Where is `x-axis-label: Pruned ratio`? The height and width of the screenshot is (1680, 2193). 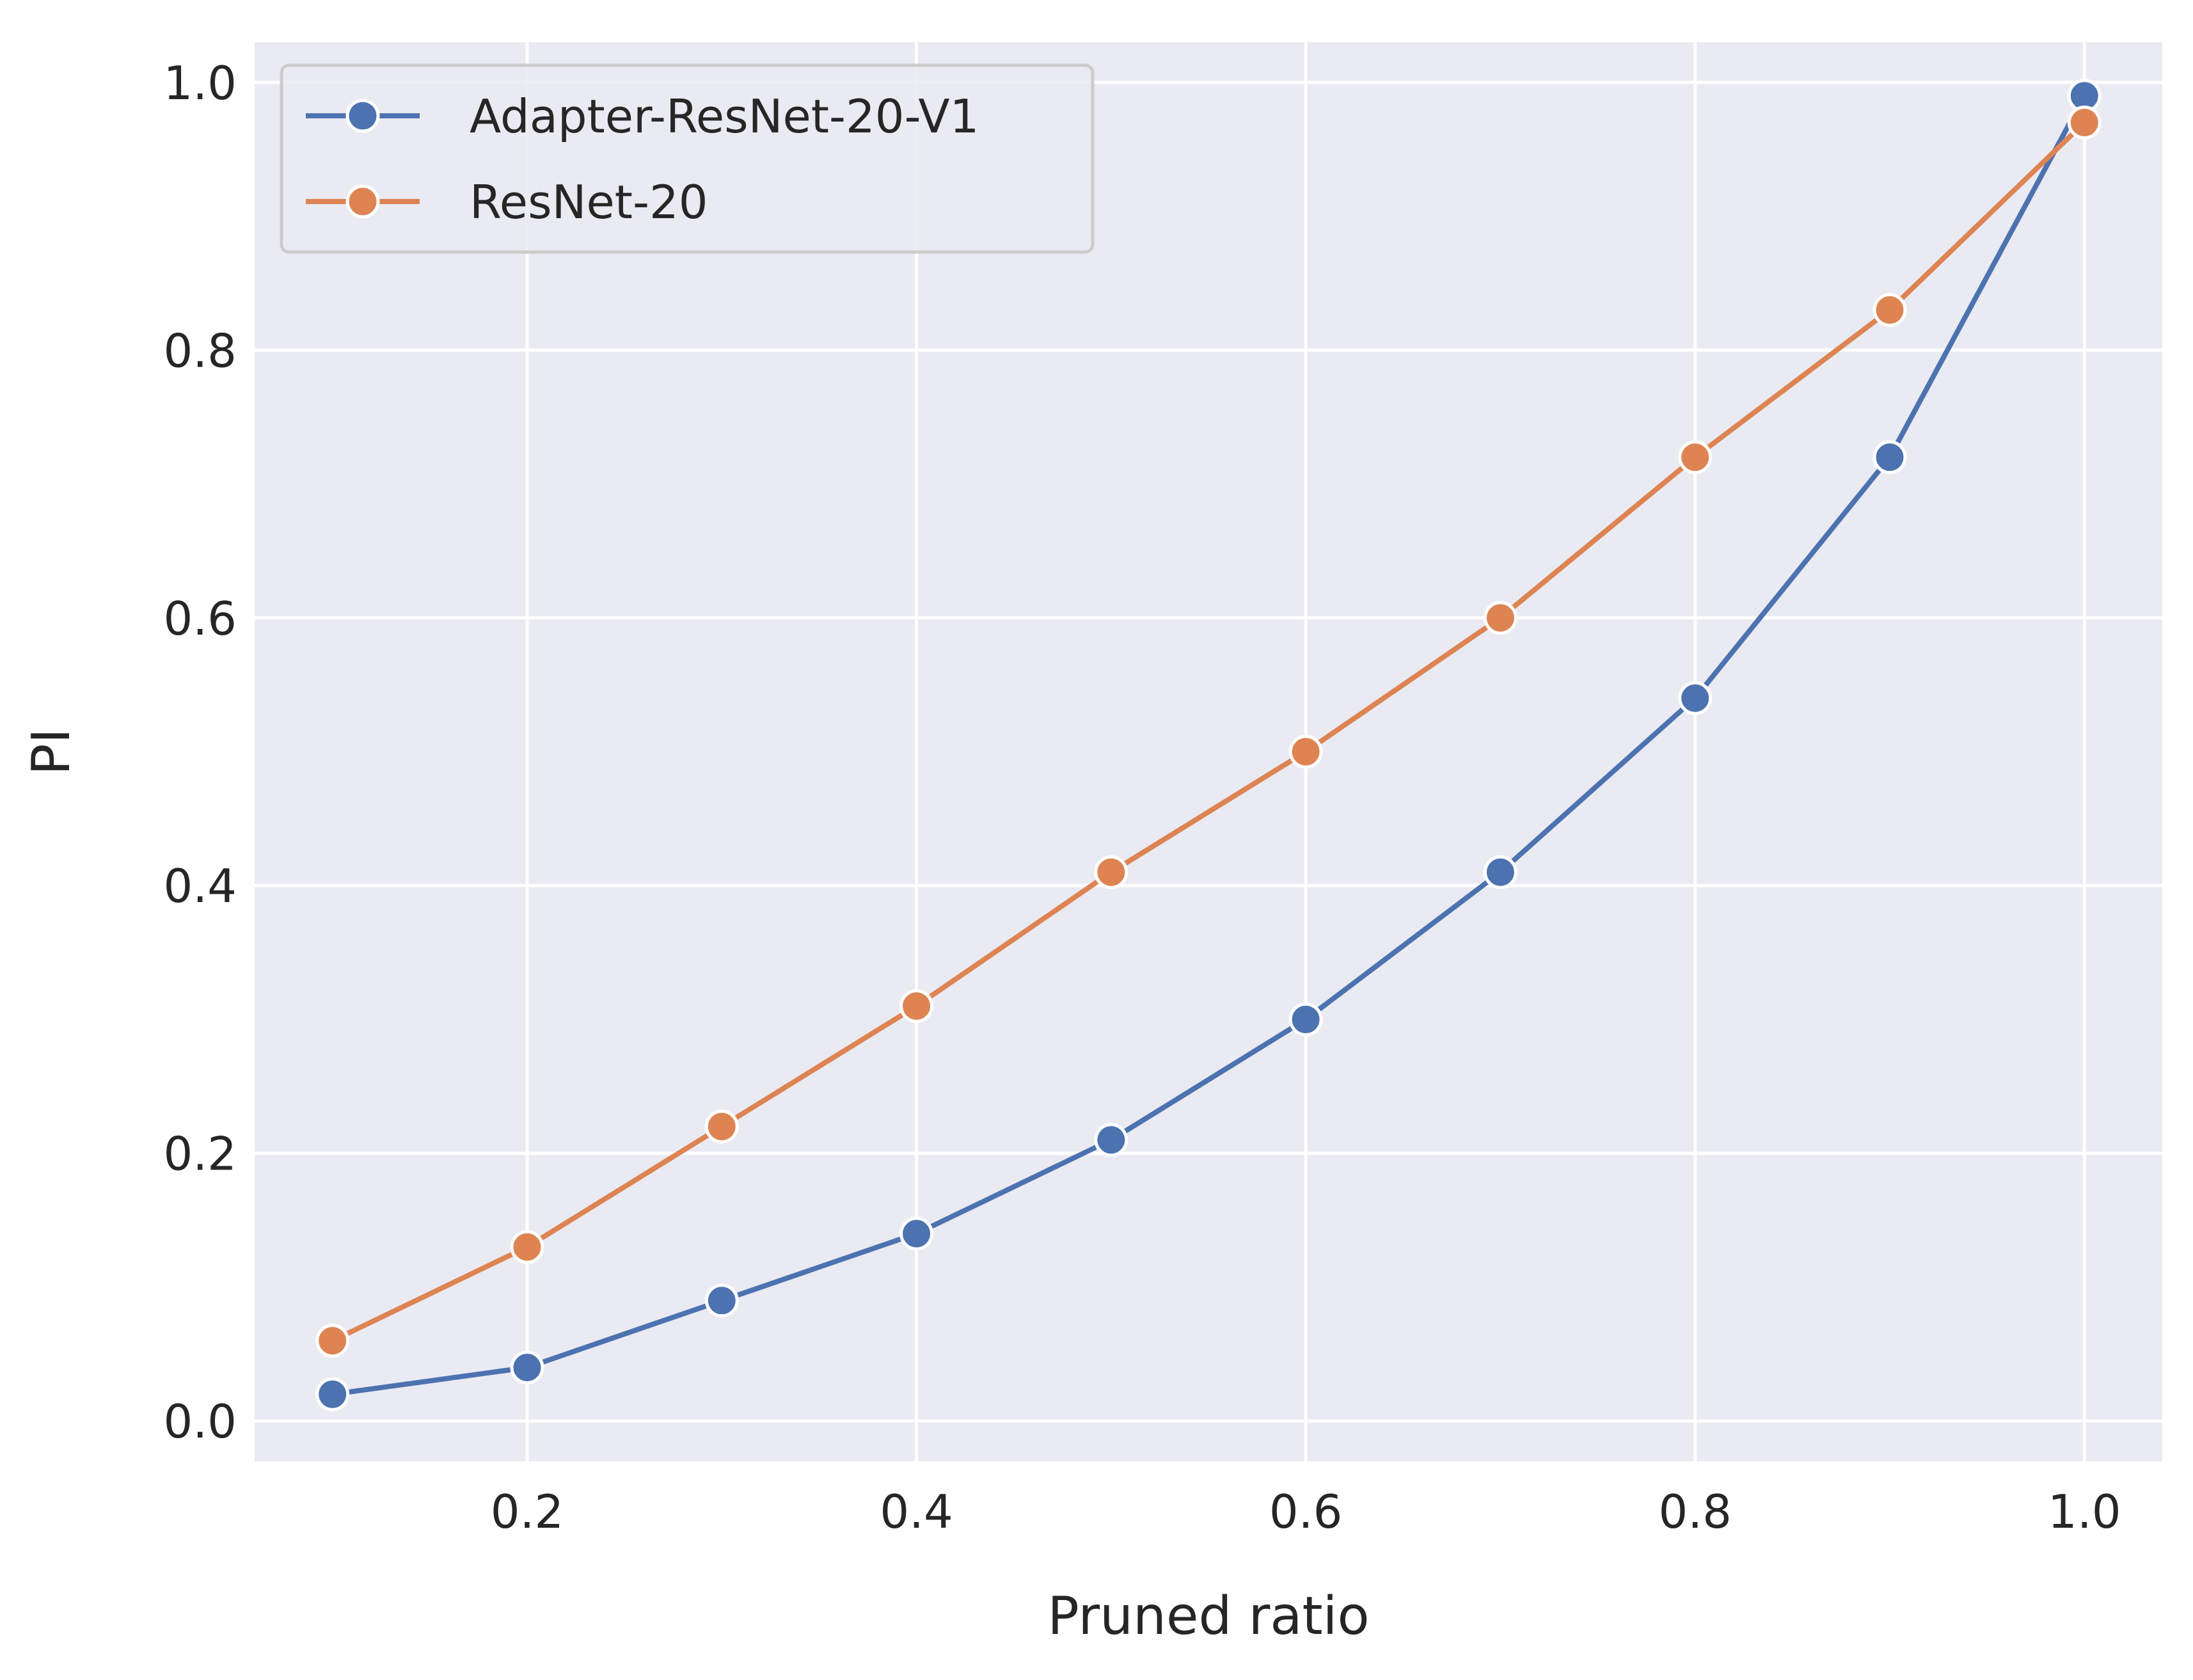
x-axis-label: Pruned ratio is located at coordinates (1208, 1616).